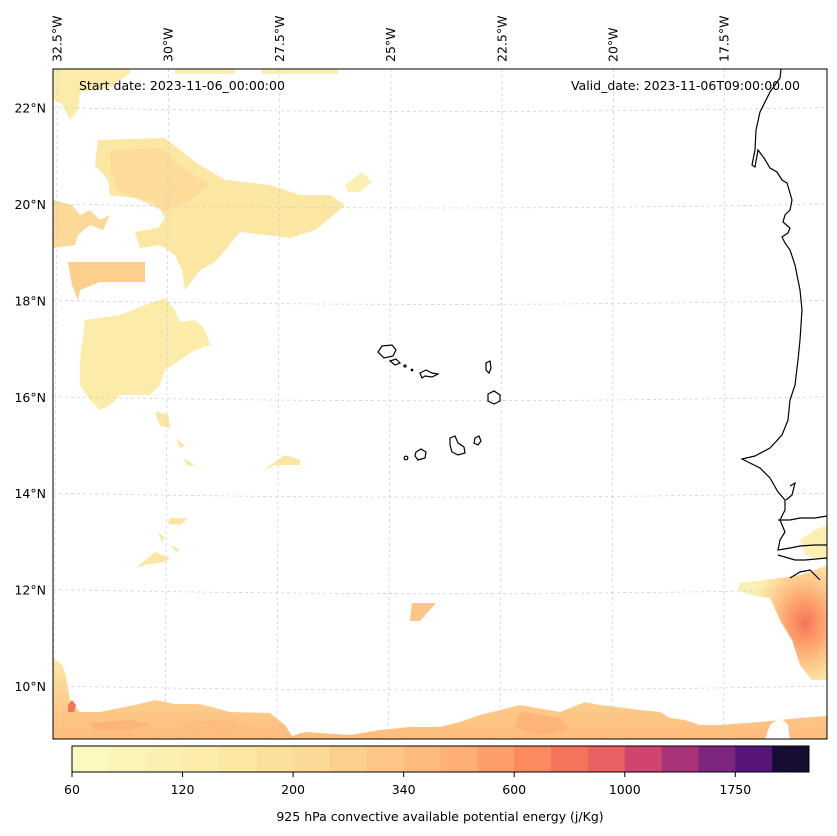 This screenshot has width=837, height=836. What do you see at coordinates (153, 560) in the screenshot?
I see `cape-patch-sw8` at bounding box center [153, 560].